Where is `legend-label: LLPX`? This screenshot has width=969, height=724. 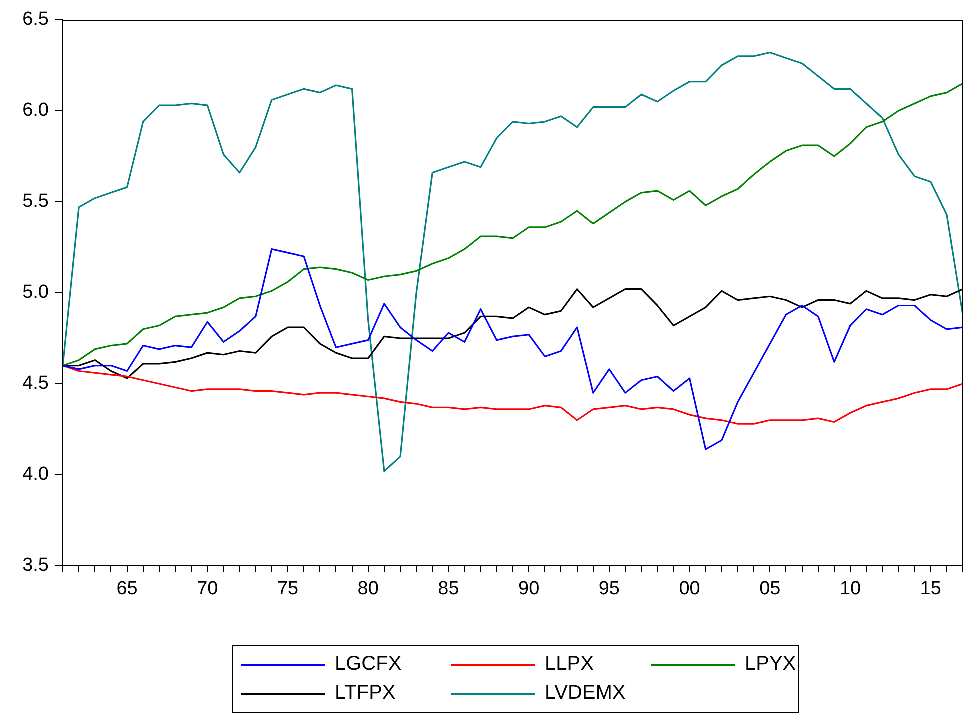
legend-label: LLPX is located at coordinates (569, 664).